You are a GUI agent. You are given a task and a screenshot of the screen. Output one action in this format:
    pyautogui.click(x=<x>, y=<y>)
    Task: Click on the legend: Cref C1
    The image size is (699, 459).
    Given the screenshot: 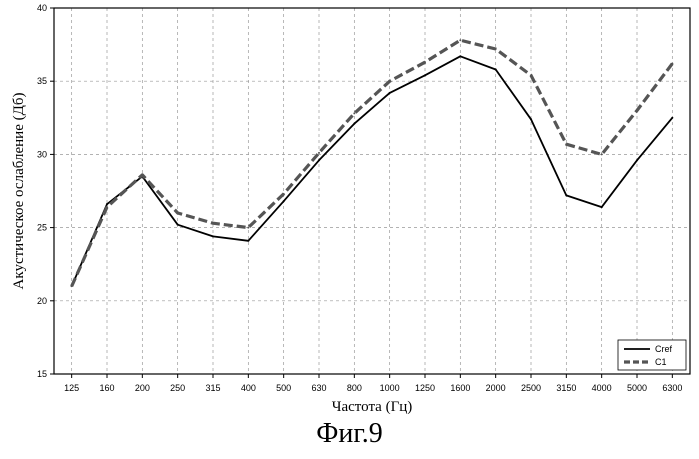 What is the action you would take?
    pyautogui.click(x=652, y=355)
    